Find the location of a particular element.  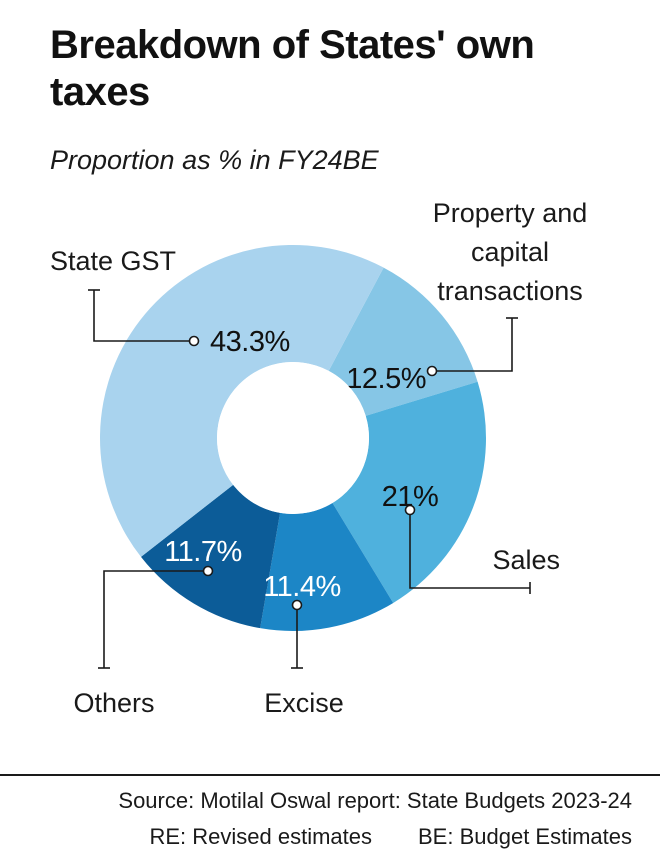

value-label-state-gst: 43.3% is located at coordinates (250, 342).